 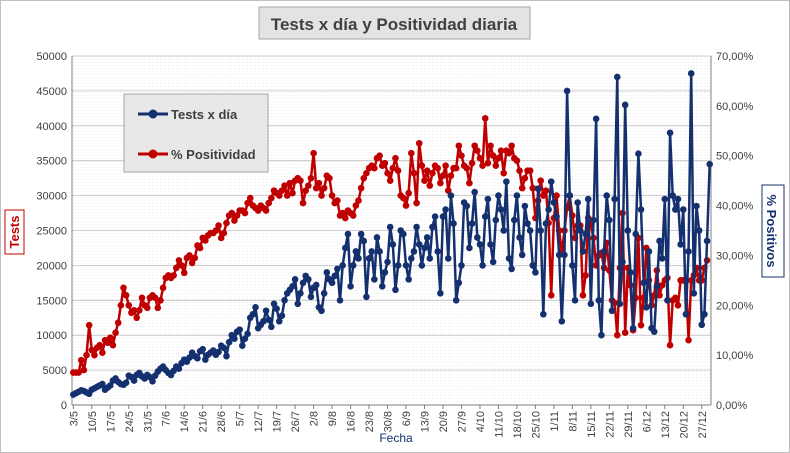 What do you see at coordinates (407, 418) in the screenshot?
I see `xtick-label: 6/9` at bounding box center [407, 418].